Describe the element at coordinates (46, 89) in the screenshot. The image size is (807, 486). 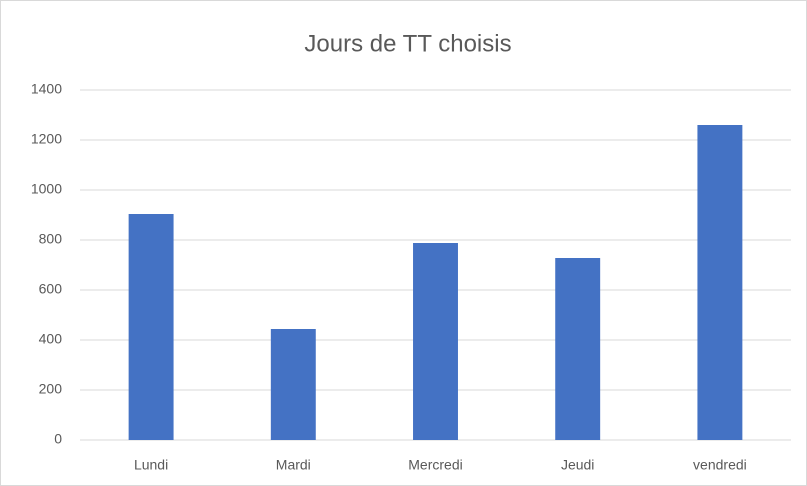
I see `y-tick-label: 1400` at that location.